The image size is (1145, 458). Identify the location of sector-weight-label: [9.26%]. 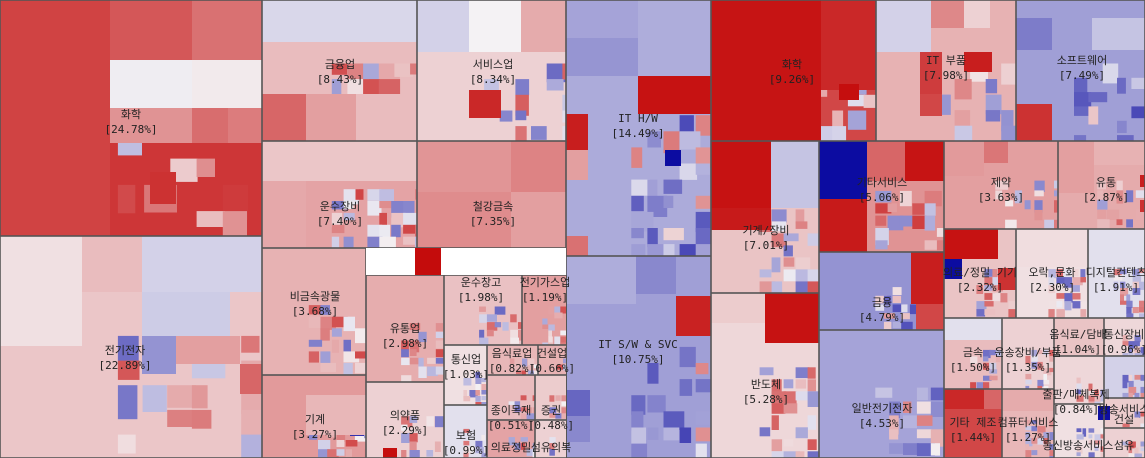
(792, 79).